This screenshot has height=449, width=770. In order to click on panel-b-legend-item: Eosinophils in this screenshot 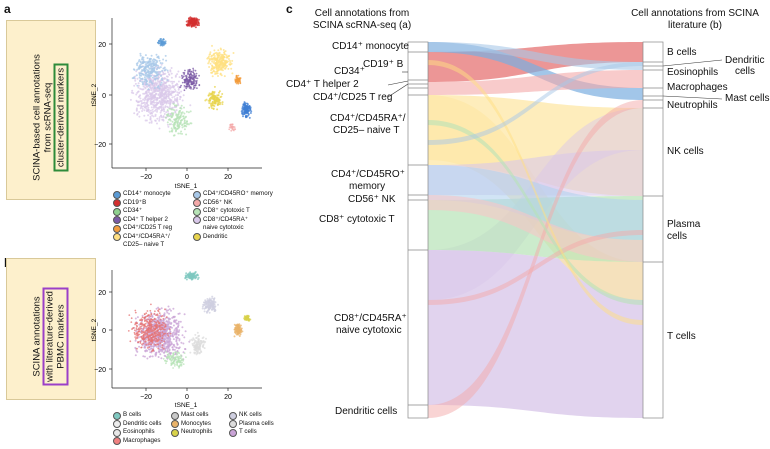, I will do `click(142, 432)`.